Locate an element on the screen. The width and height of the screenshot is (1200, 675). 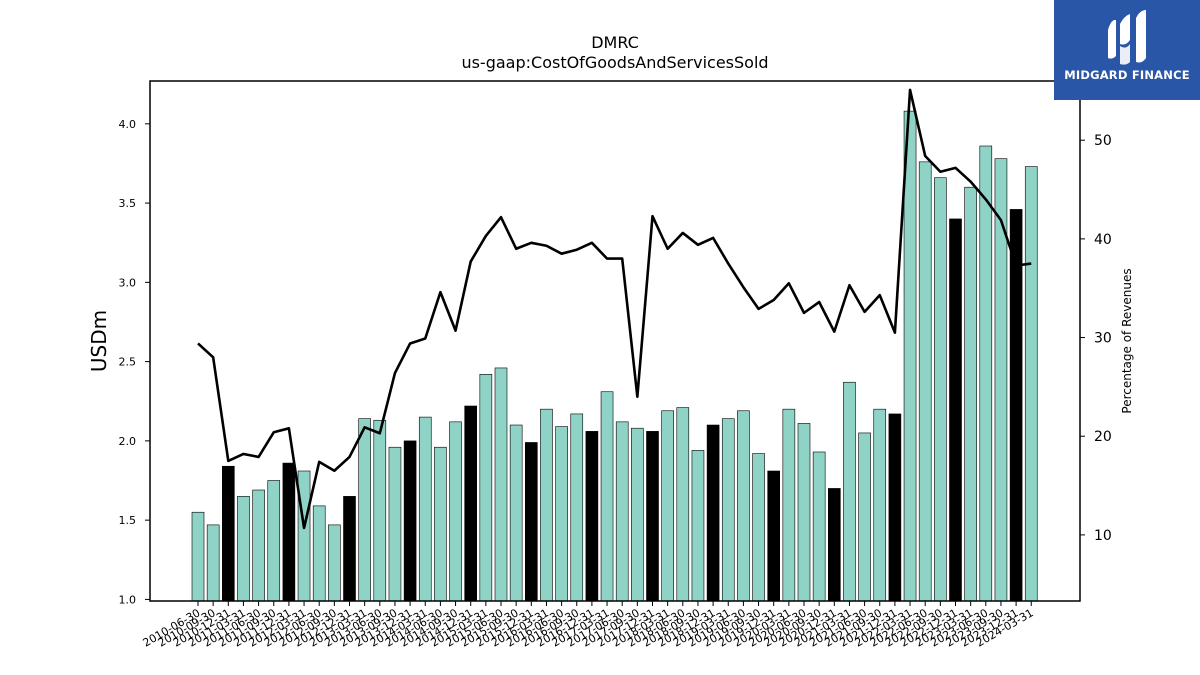
y-tick-label-right: 40 is located at coordinates (1103, 240).